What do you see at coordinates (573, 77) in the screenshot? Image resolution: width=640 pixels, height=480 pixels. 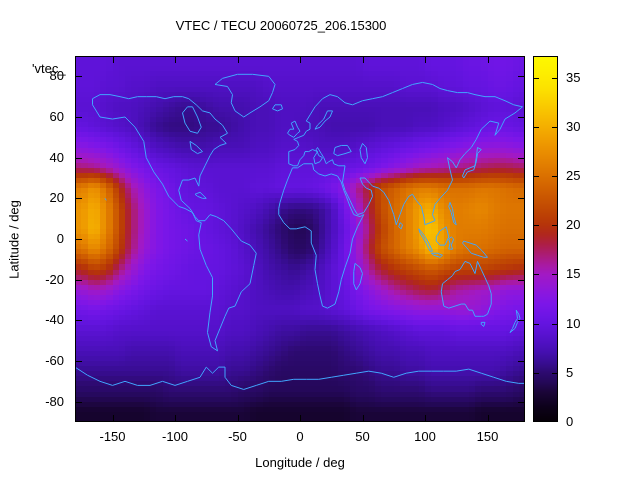 I see `colorbar-tick-label: 35` at bounding box center [573, 77].